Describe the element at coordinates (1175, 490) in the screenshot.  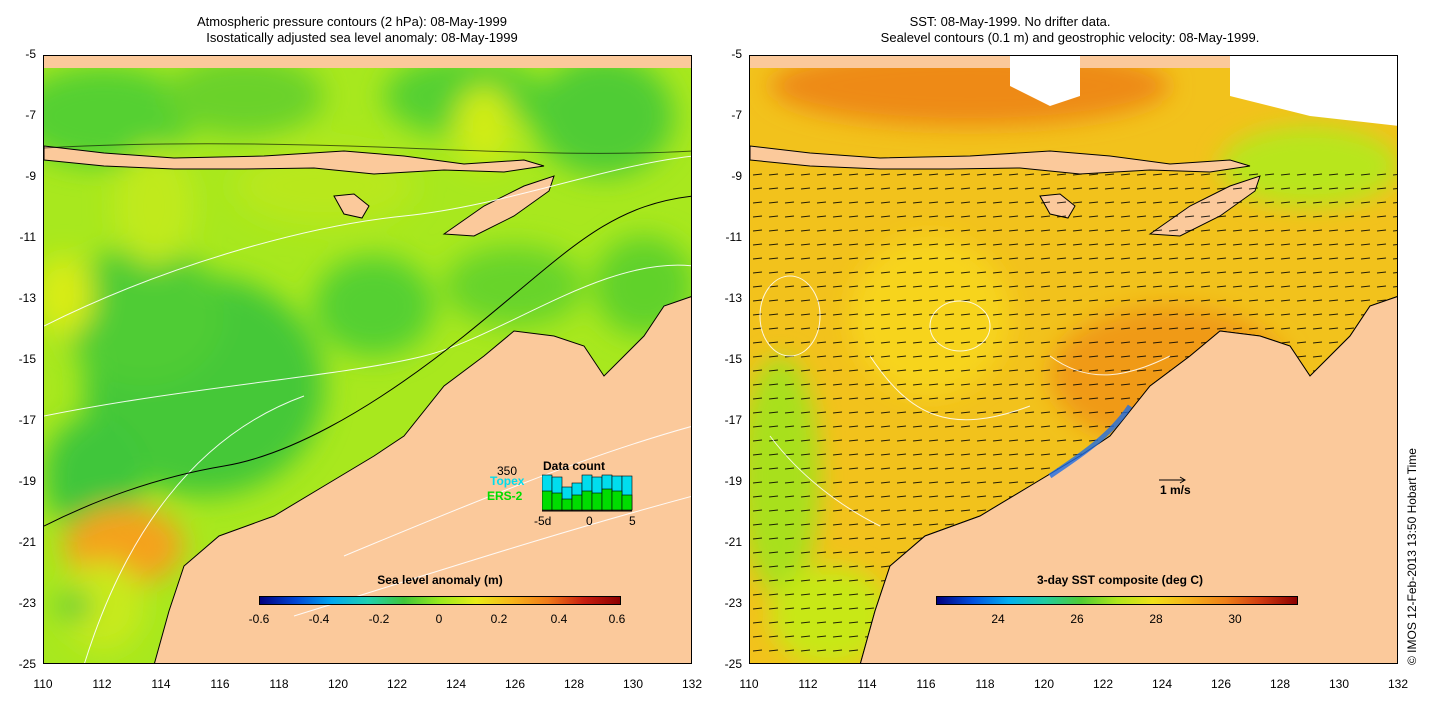
I see `velocity-scale-label: 1 m/s` at that location.